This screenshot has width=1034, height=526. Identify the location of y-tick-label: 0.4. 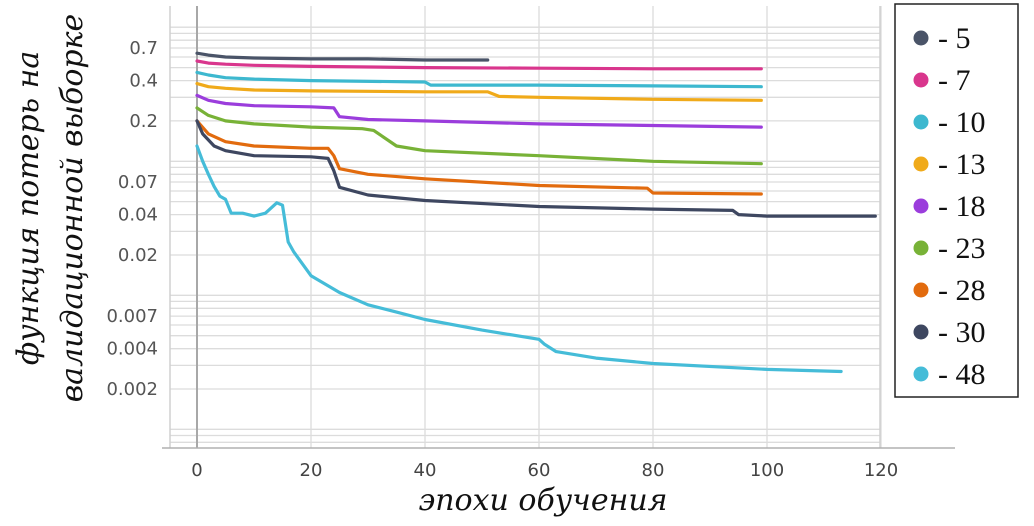
(143, 81).